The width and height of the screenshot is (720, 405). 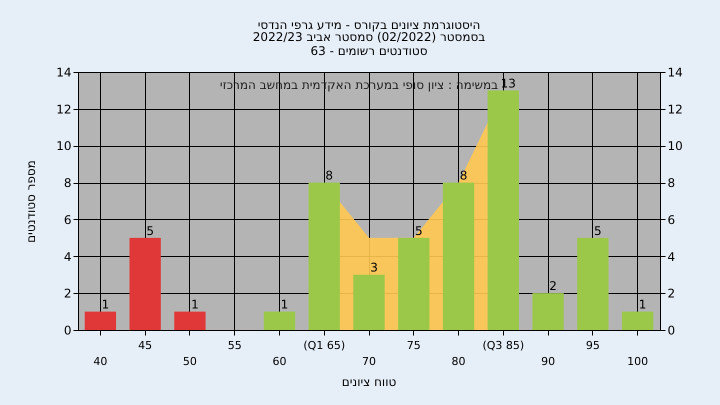 I want to click on data-label: 2, so click(x=553, y=286).